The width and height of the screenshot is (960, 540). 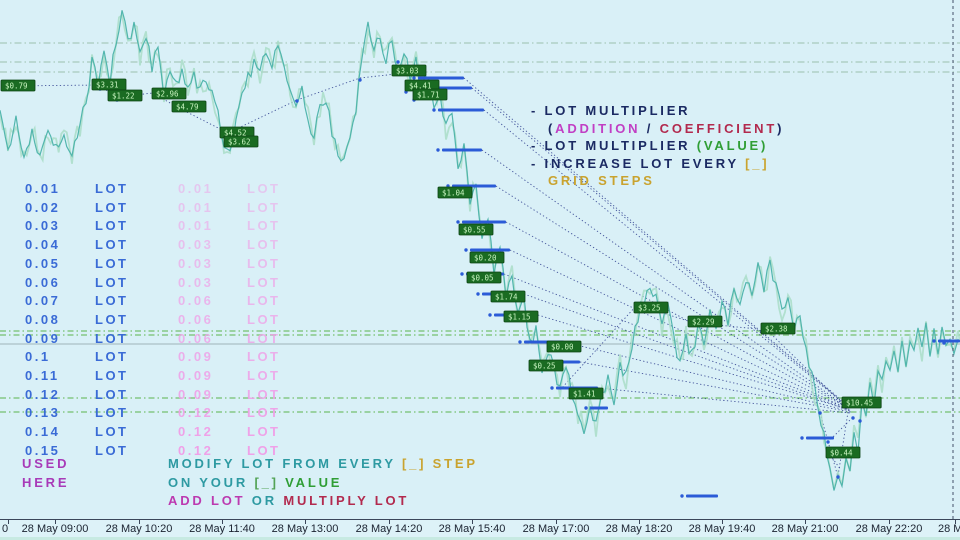 What do you see at coordinates (160, 265) in the screenshot?
I see `lot-table-row: 0.05 LOT 0.03 LOT` at bounding box center [160, 265].